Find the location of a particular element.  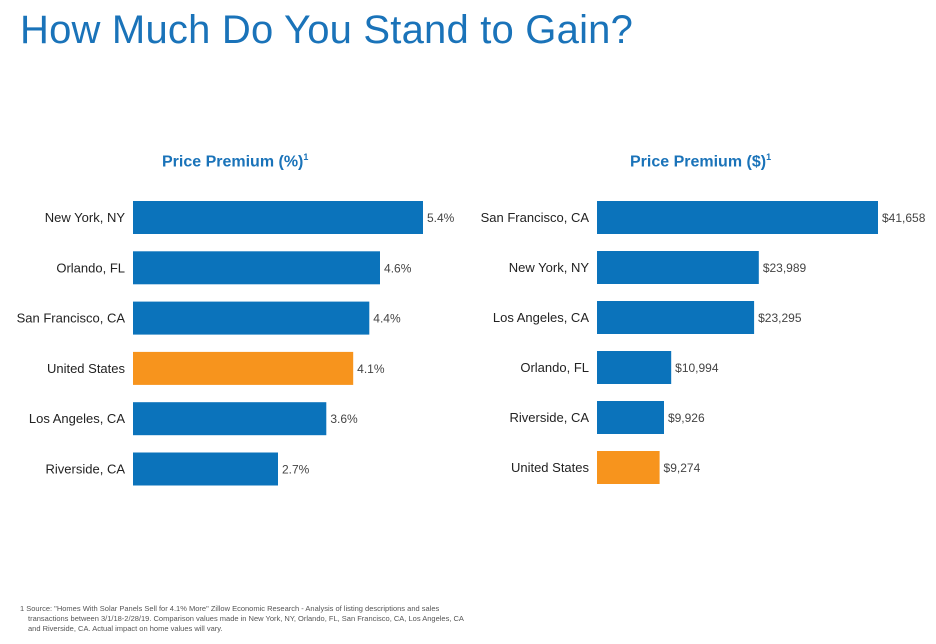

category-label-percent-san-francisco-ca: San Francisco, CA is located at coordinates (71, 318).